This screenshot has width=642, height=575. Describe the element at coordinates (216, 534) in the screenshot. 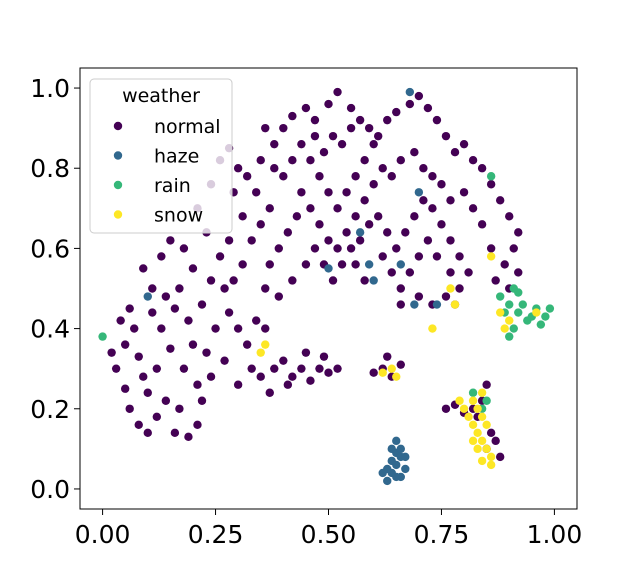

I see `x-tick-label: 0.25` at that location.